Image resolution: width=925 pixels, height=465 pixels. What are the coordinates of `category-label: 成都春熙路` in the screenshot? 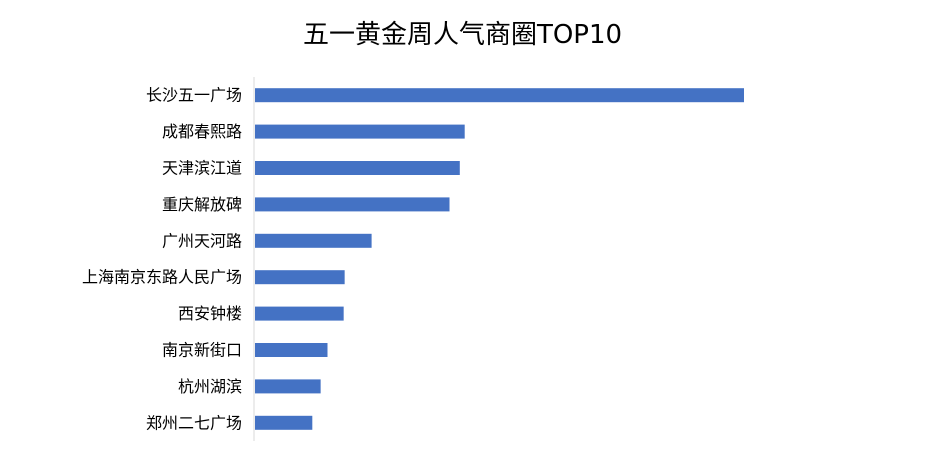 It's located at (202, 131).